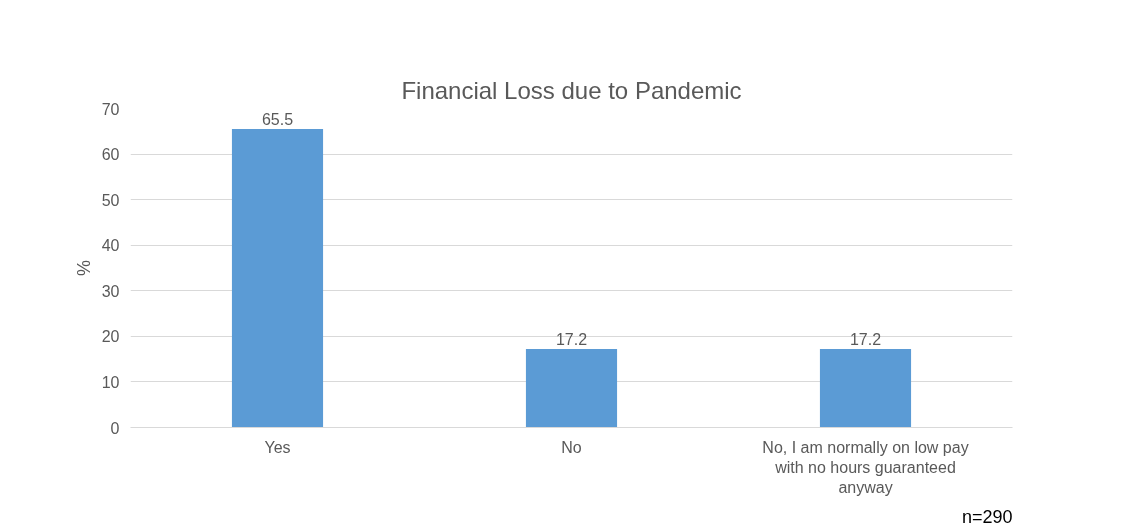 Image resolution: width=1121 pixels, height=531 pixels. I want to click on y-tick-label: 0, so click(115, 428).